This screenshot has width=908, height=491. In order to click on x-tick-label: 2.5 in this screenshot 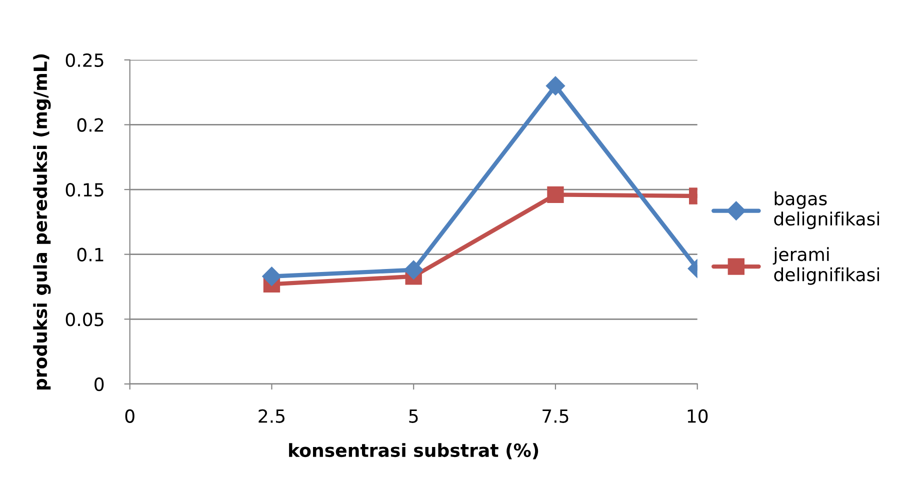, I will do `click(271, 416)`.